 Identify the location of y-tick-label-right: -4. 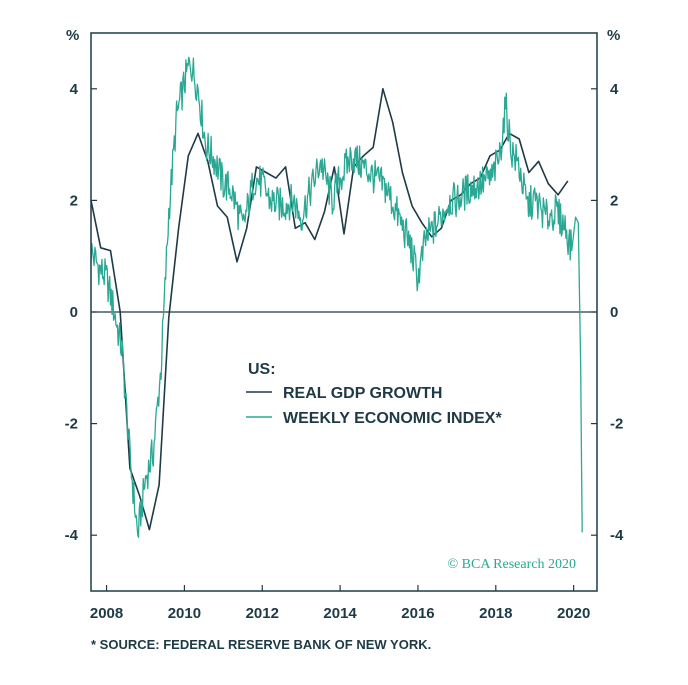
(617, 535).